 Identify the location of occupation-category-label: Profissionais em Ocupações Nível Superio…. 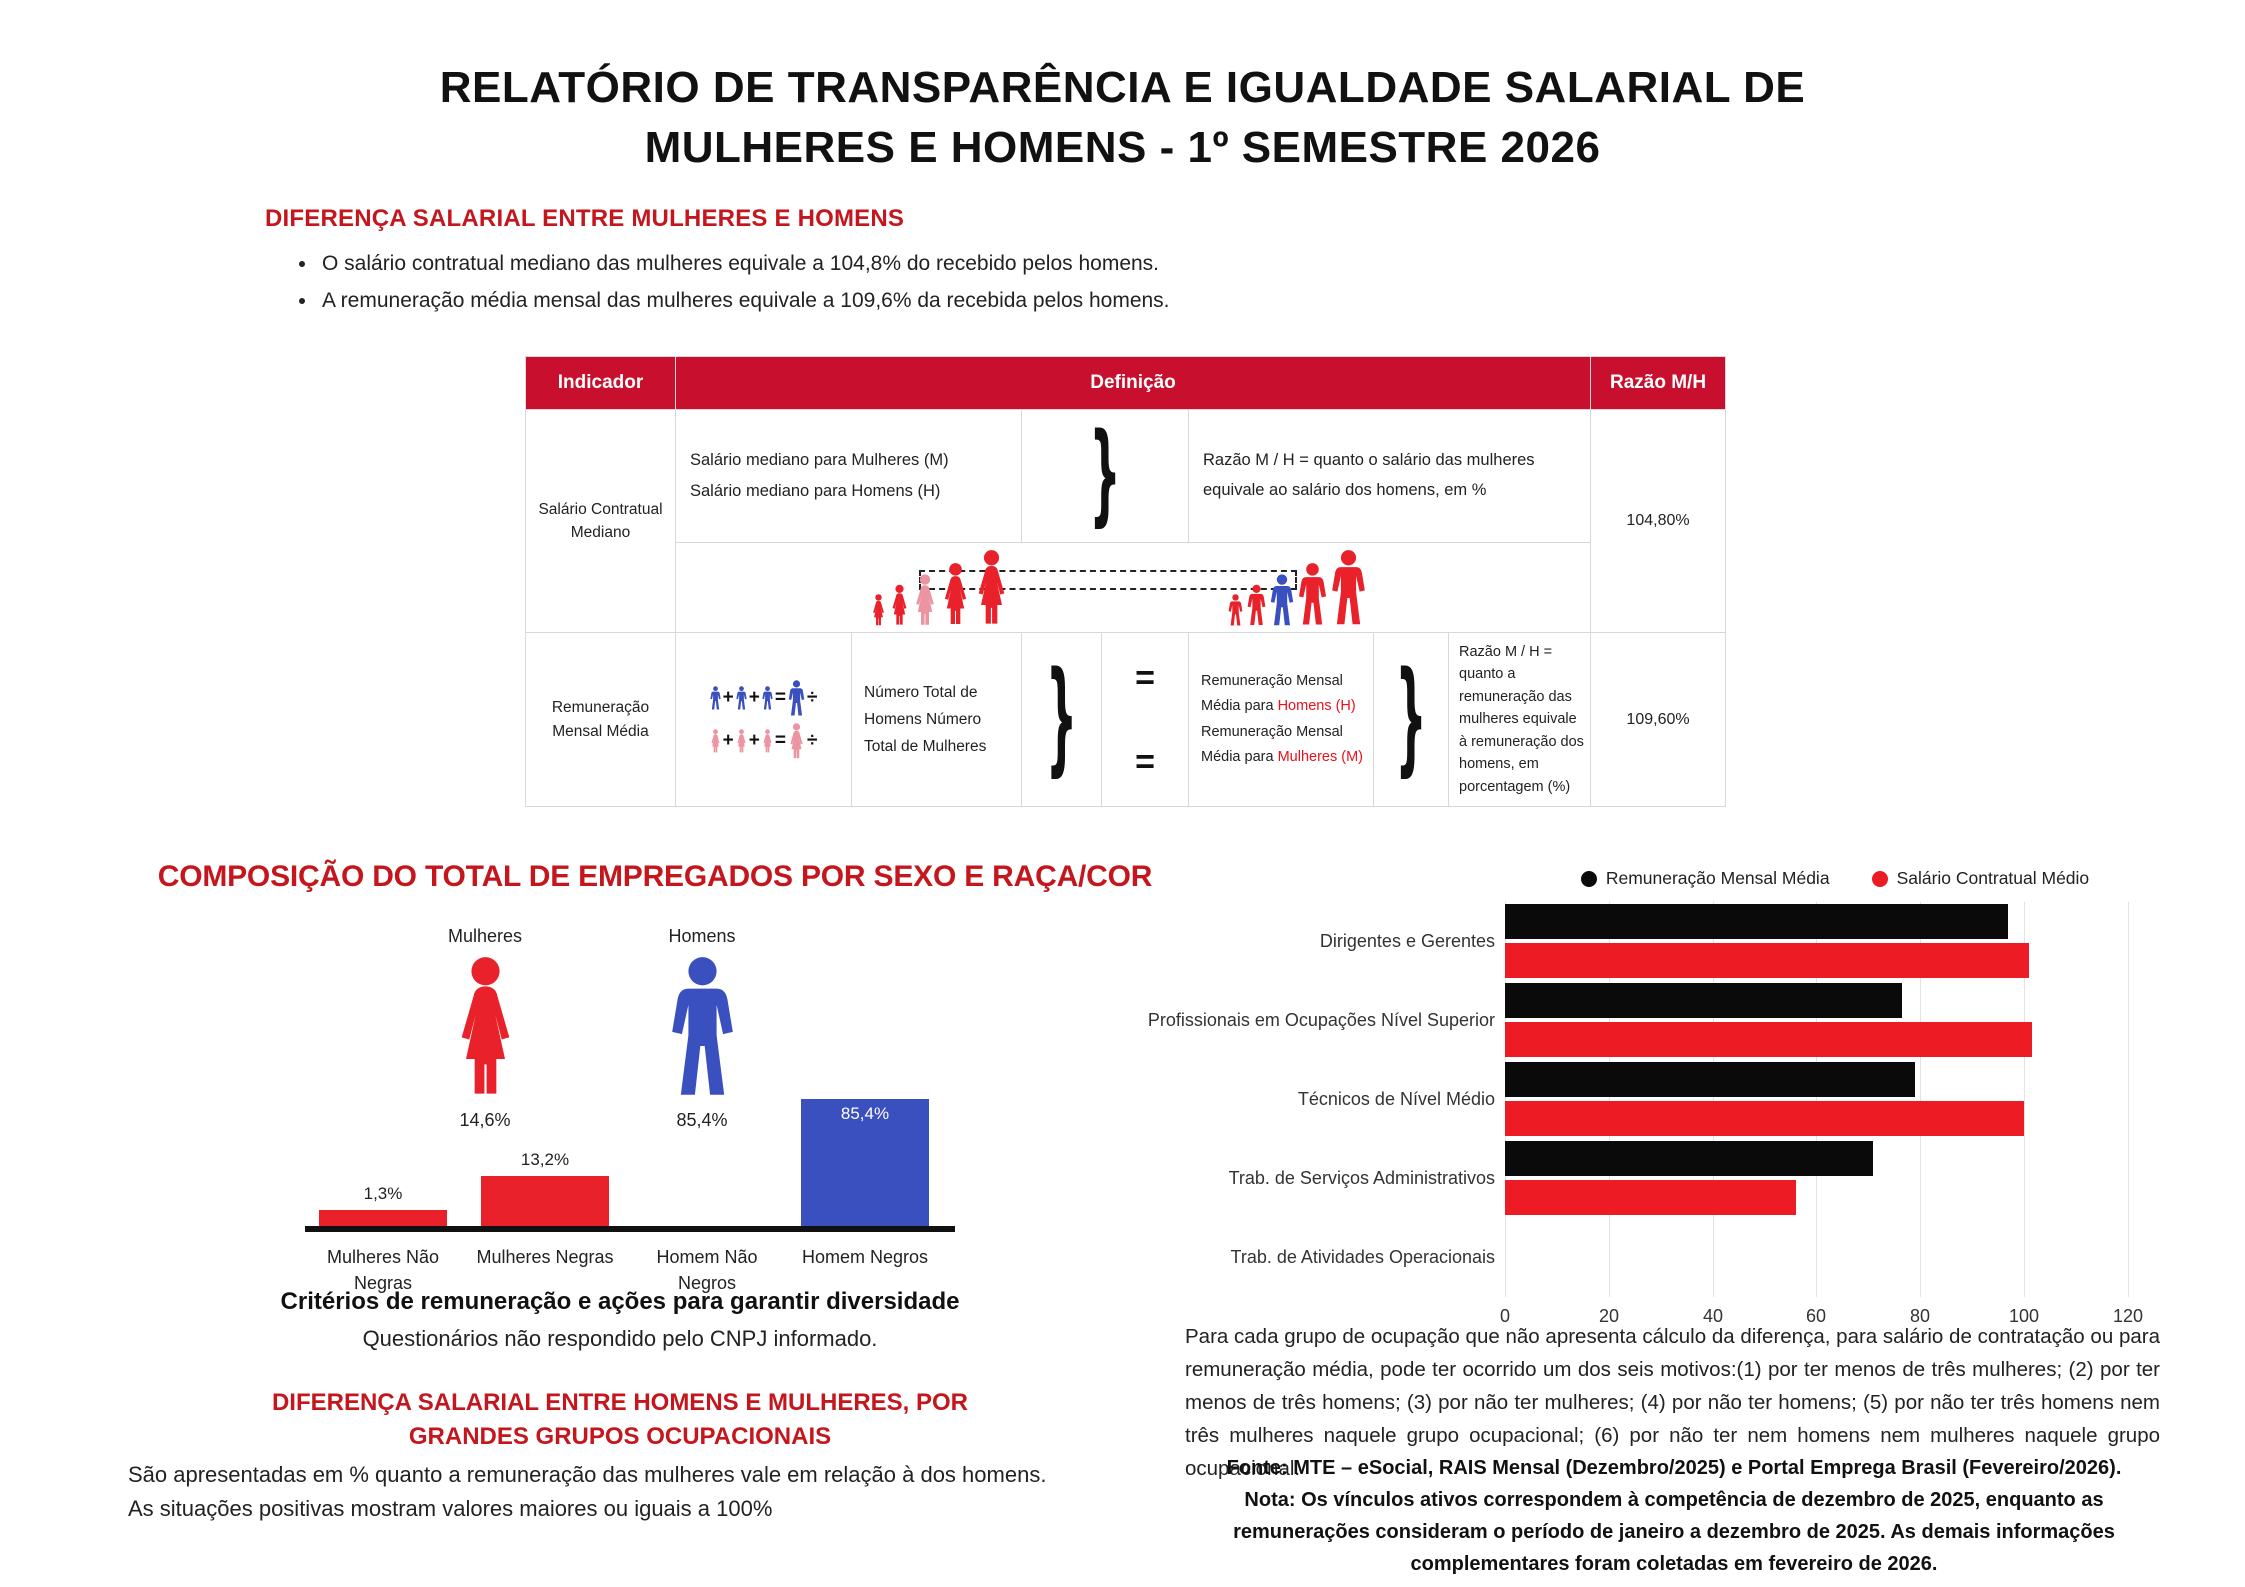
(1321, 1020).